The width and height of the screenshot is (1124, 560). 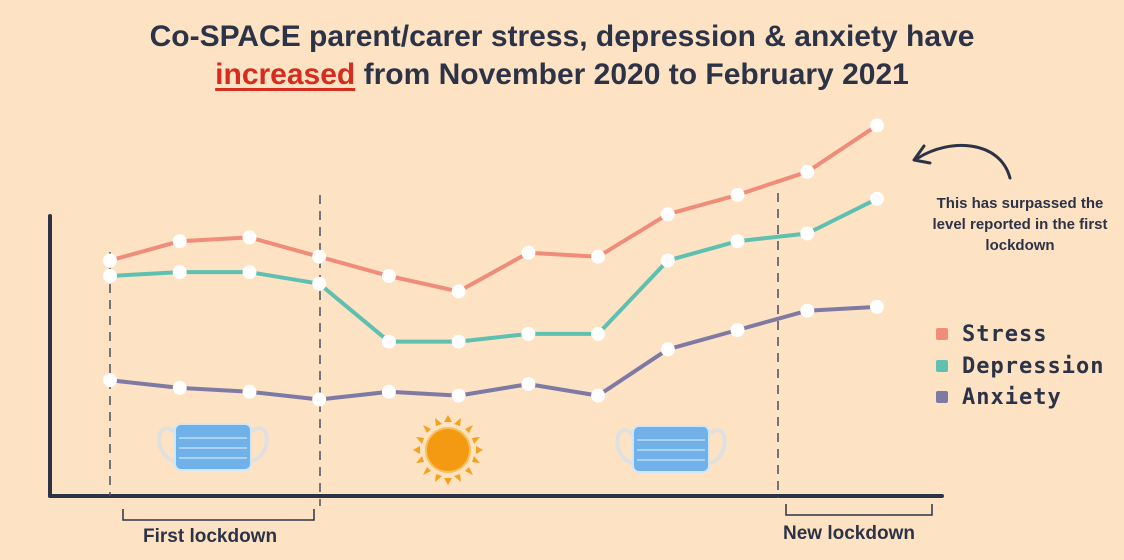 What do you see at coordinates (859, 510) in the screenshot?
I see `new-lockdown-bracket` at bounding box center [859, 510].